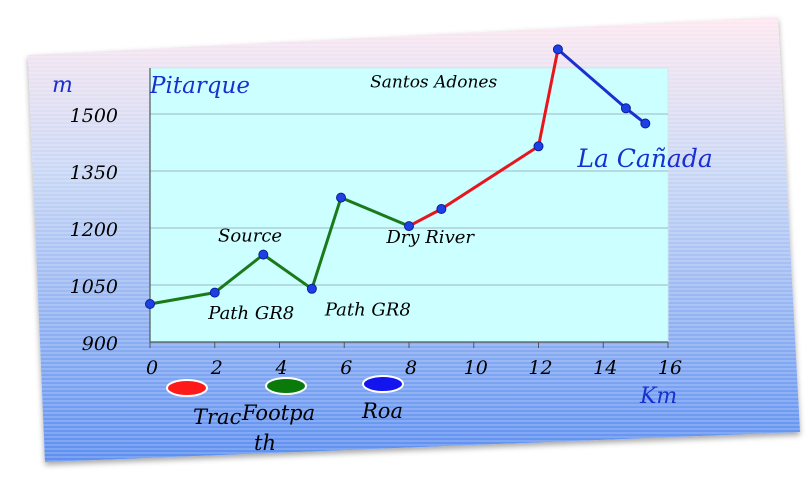 The width and height of the screenshot is (807, 482). What do you see at coordinates (592, 78) in the screenshot?
I see `series-segment-road` at bounding box center [592, 78].